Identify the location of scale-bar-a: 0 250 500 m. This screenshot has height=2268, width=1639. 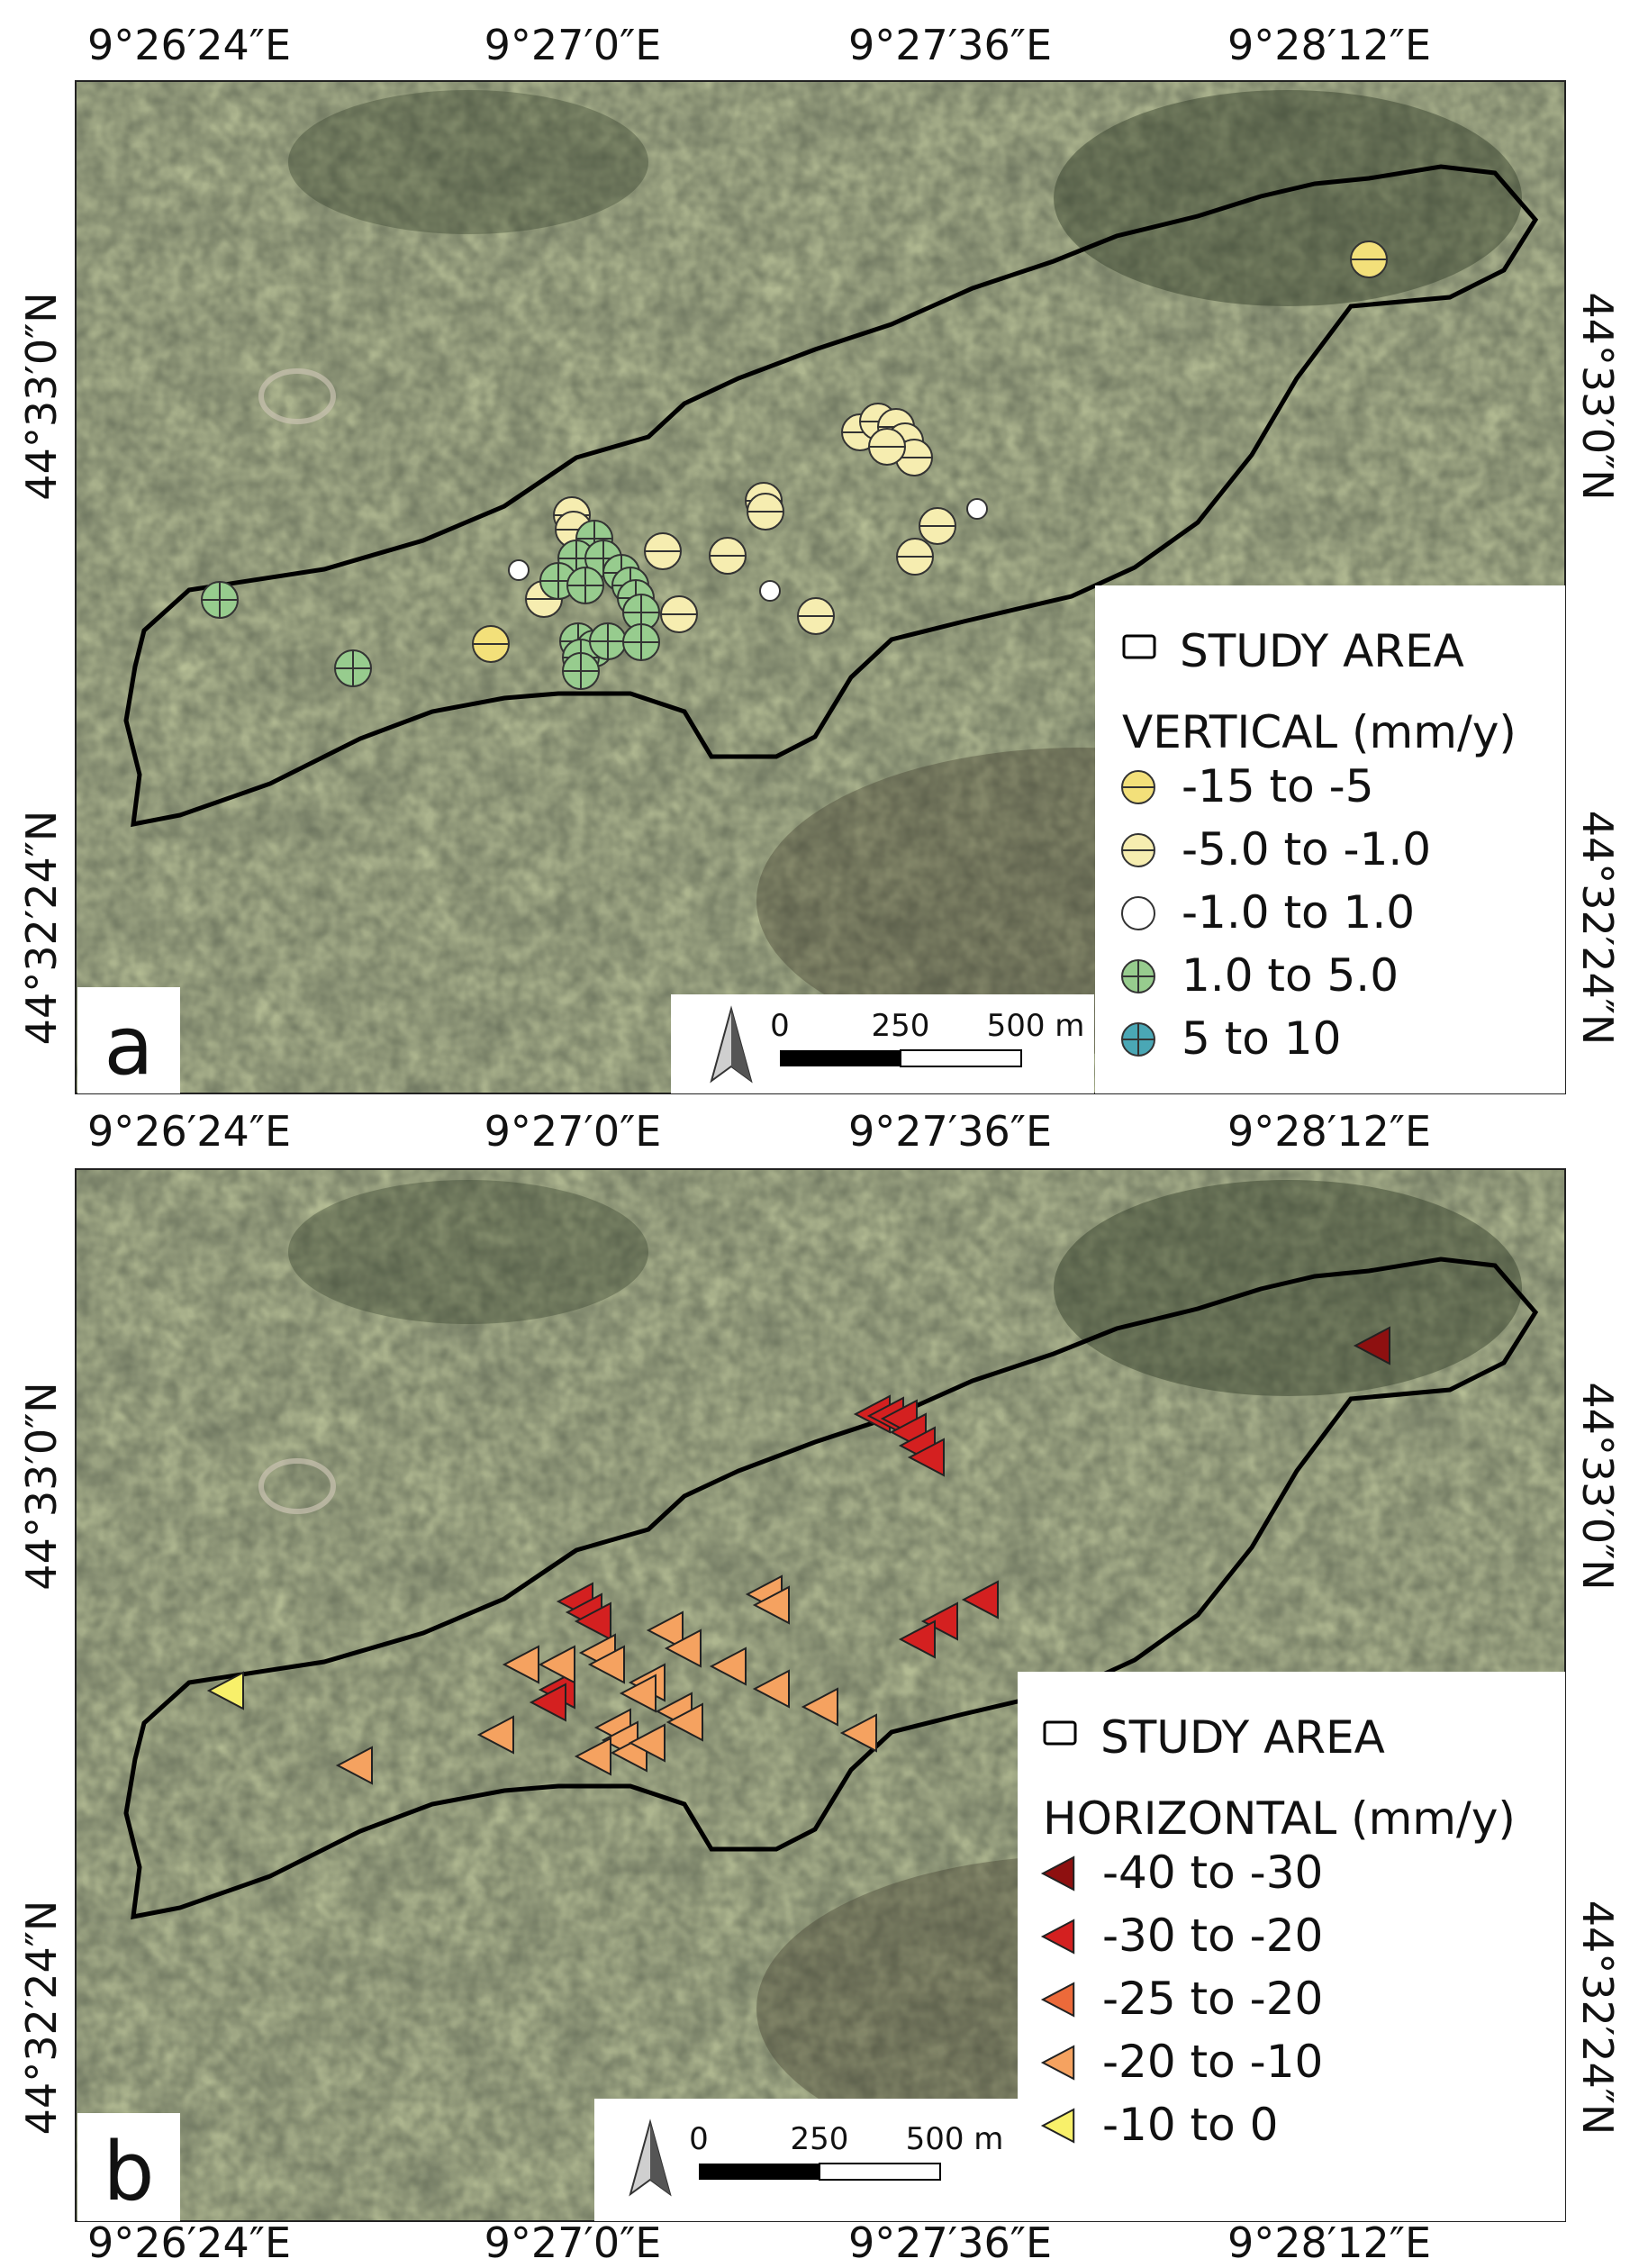
(883, 1044).